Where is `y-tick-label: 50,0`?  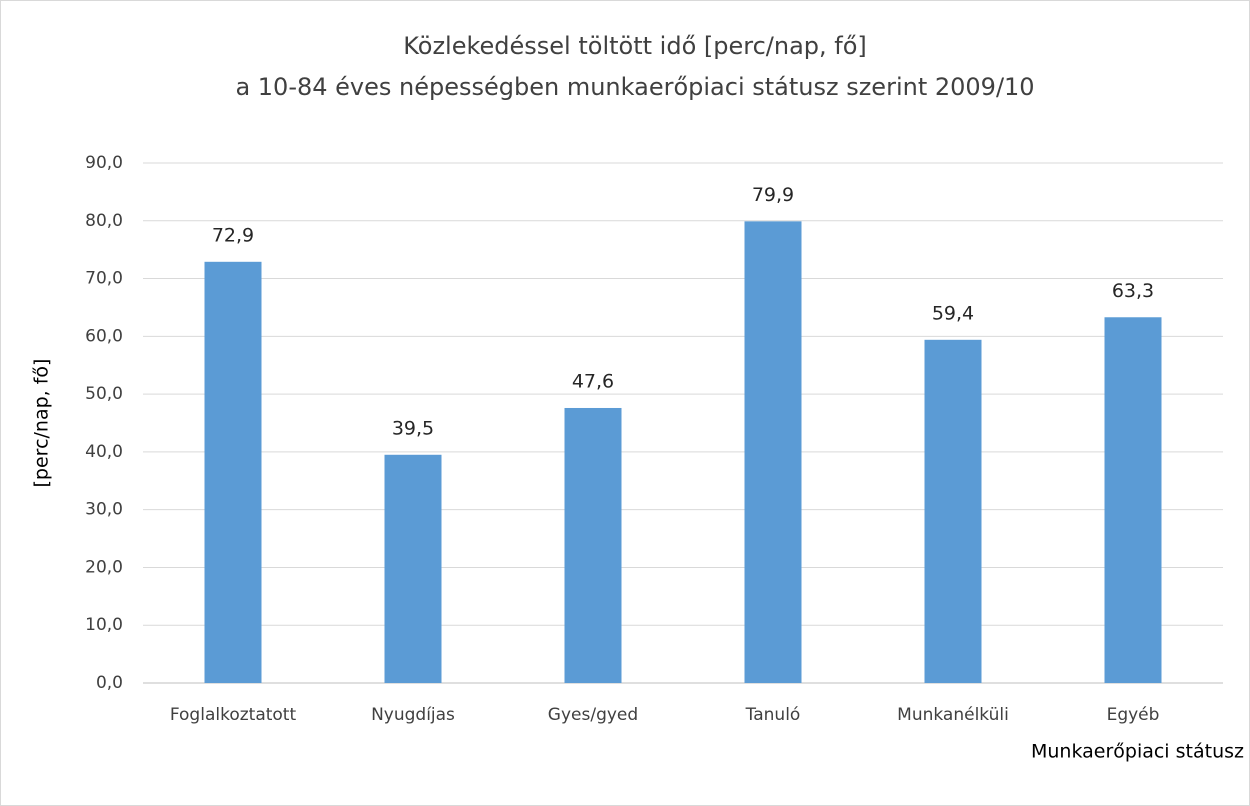
y-tick-label: 50,0 is located at coordinates (104, 394).